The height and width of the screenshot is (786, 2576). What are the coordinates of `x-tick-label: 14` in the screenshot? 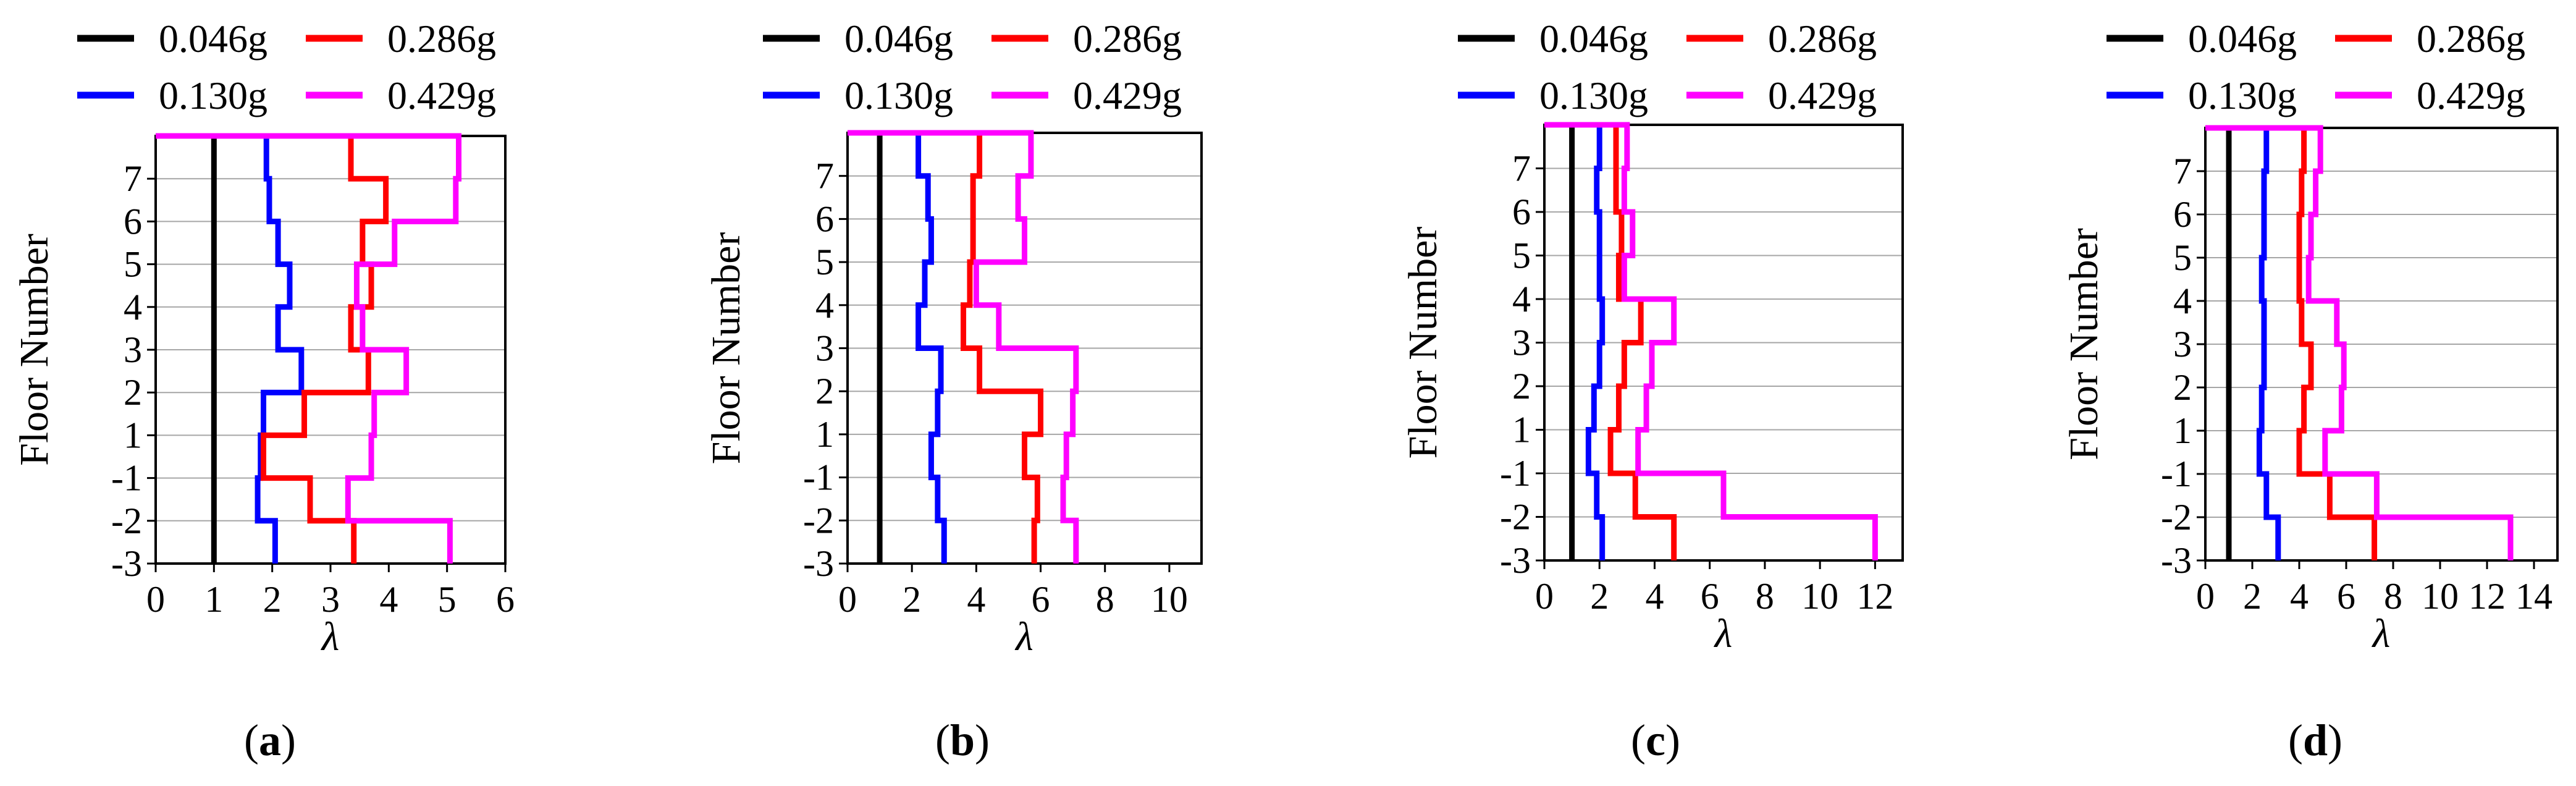 It's located at (2534, 597).